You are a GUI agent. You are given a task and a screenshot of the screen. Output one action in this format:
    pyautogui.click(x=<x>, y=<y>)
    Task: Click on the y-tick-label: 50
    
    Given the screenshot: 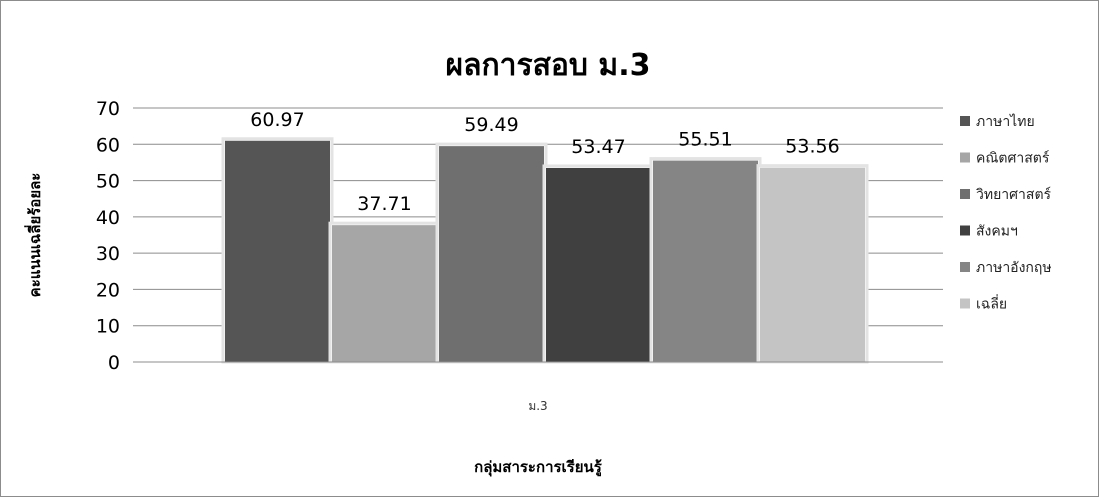 What is the action you would take?
    pyautogui.click(x=108, y=182)
    